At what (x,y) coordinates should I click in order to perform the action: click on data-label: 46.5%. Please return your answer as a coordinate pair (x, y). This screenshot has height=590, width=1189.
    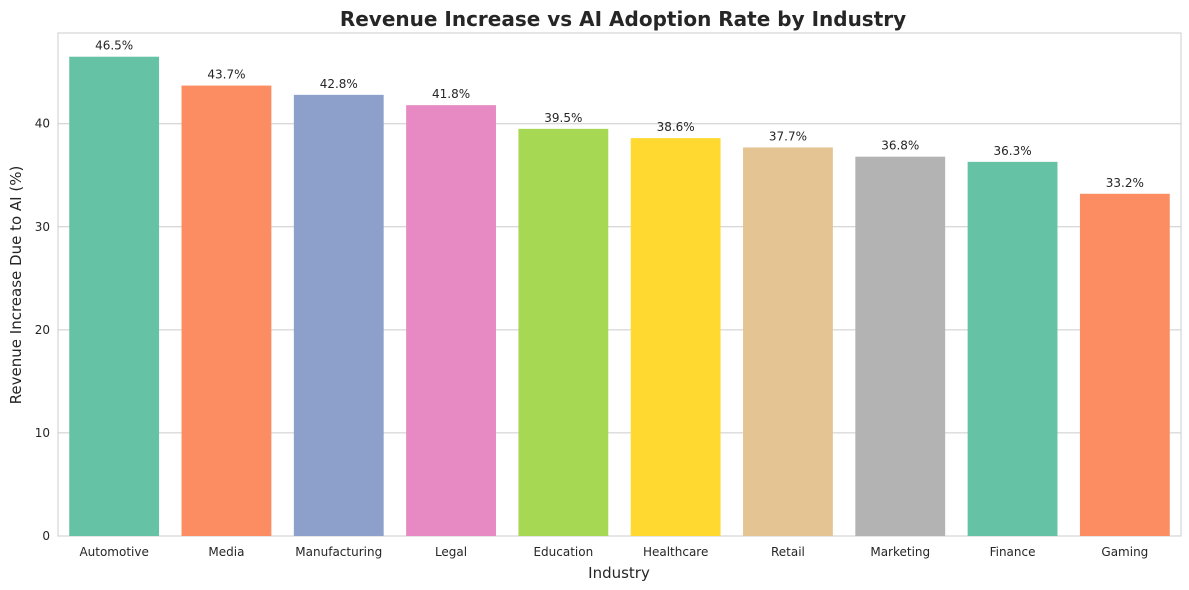
    Looking at the image, I should click on (114, 46).